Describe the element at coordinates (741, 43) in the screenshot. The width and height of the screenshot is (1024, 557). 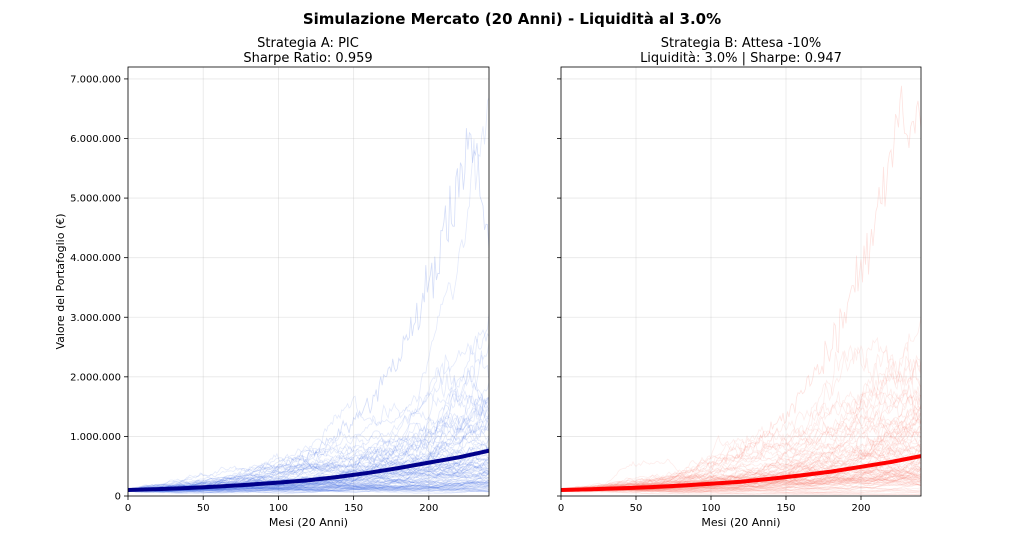
I see `panel-b-title-line1: Strategia B: Attesa -10%` at that location.